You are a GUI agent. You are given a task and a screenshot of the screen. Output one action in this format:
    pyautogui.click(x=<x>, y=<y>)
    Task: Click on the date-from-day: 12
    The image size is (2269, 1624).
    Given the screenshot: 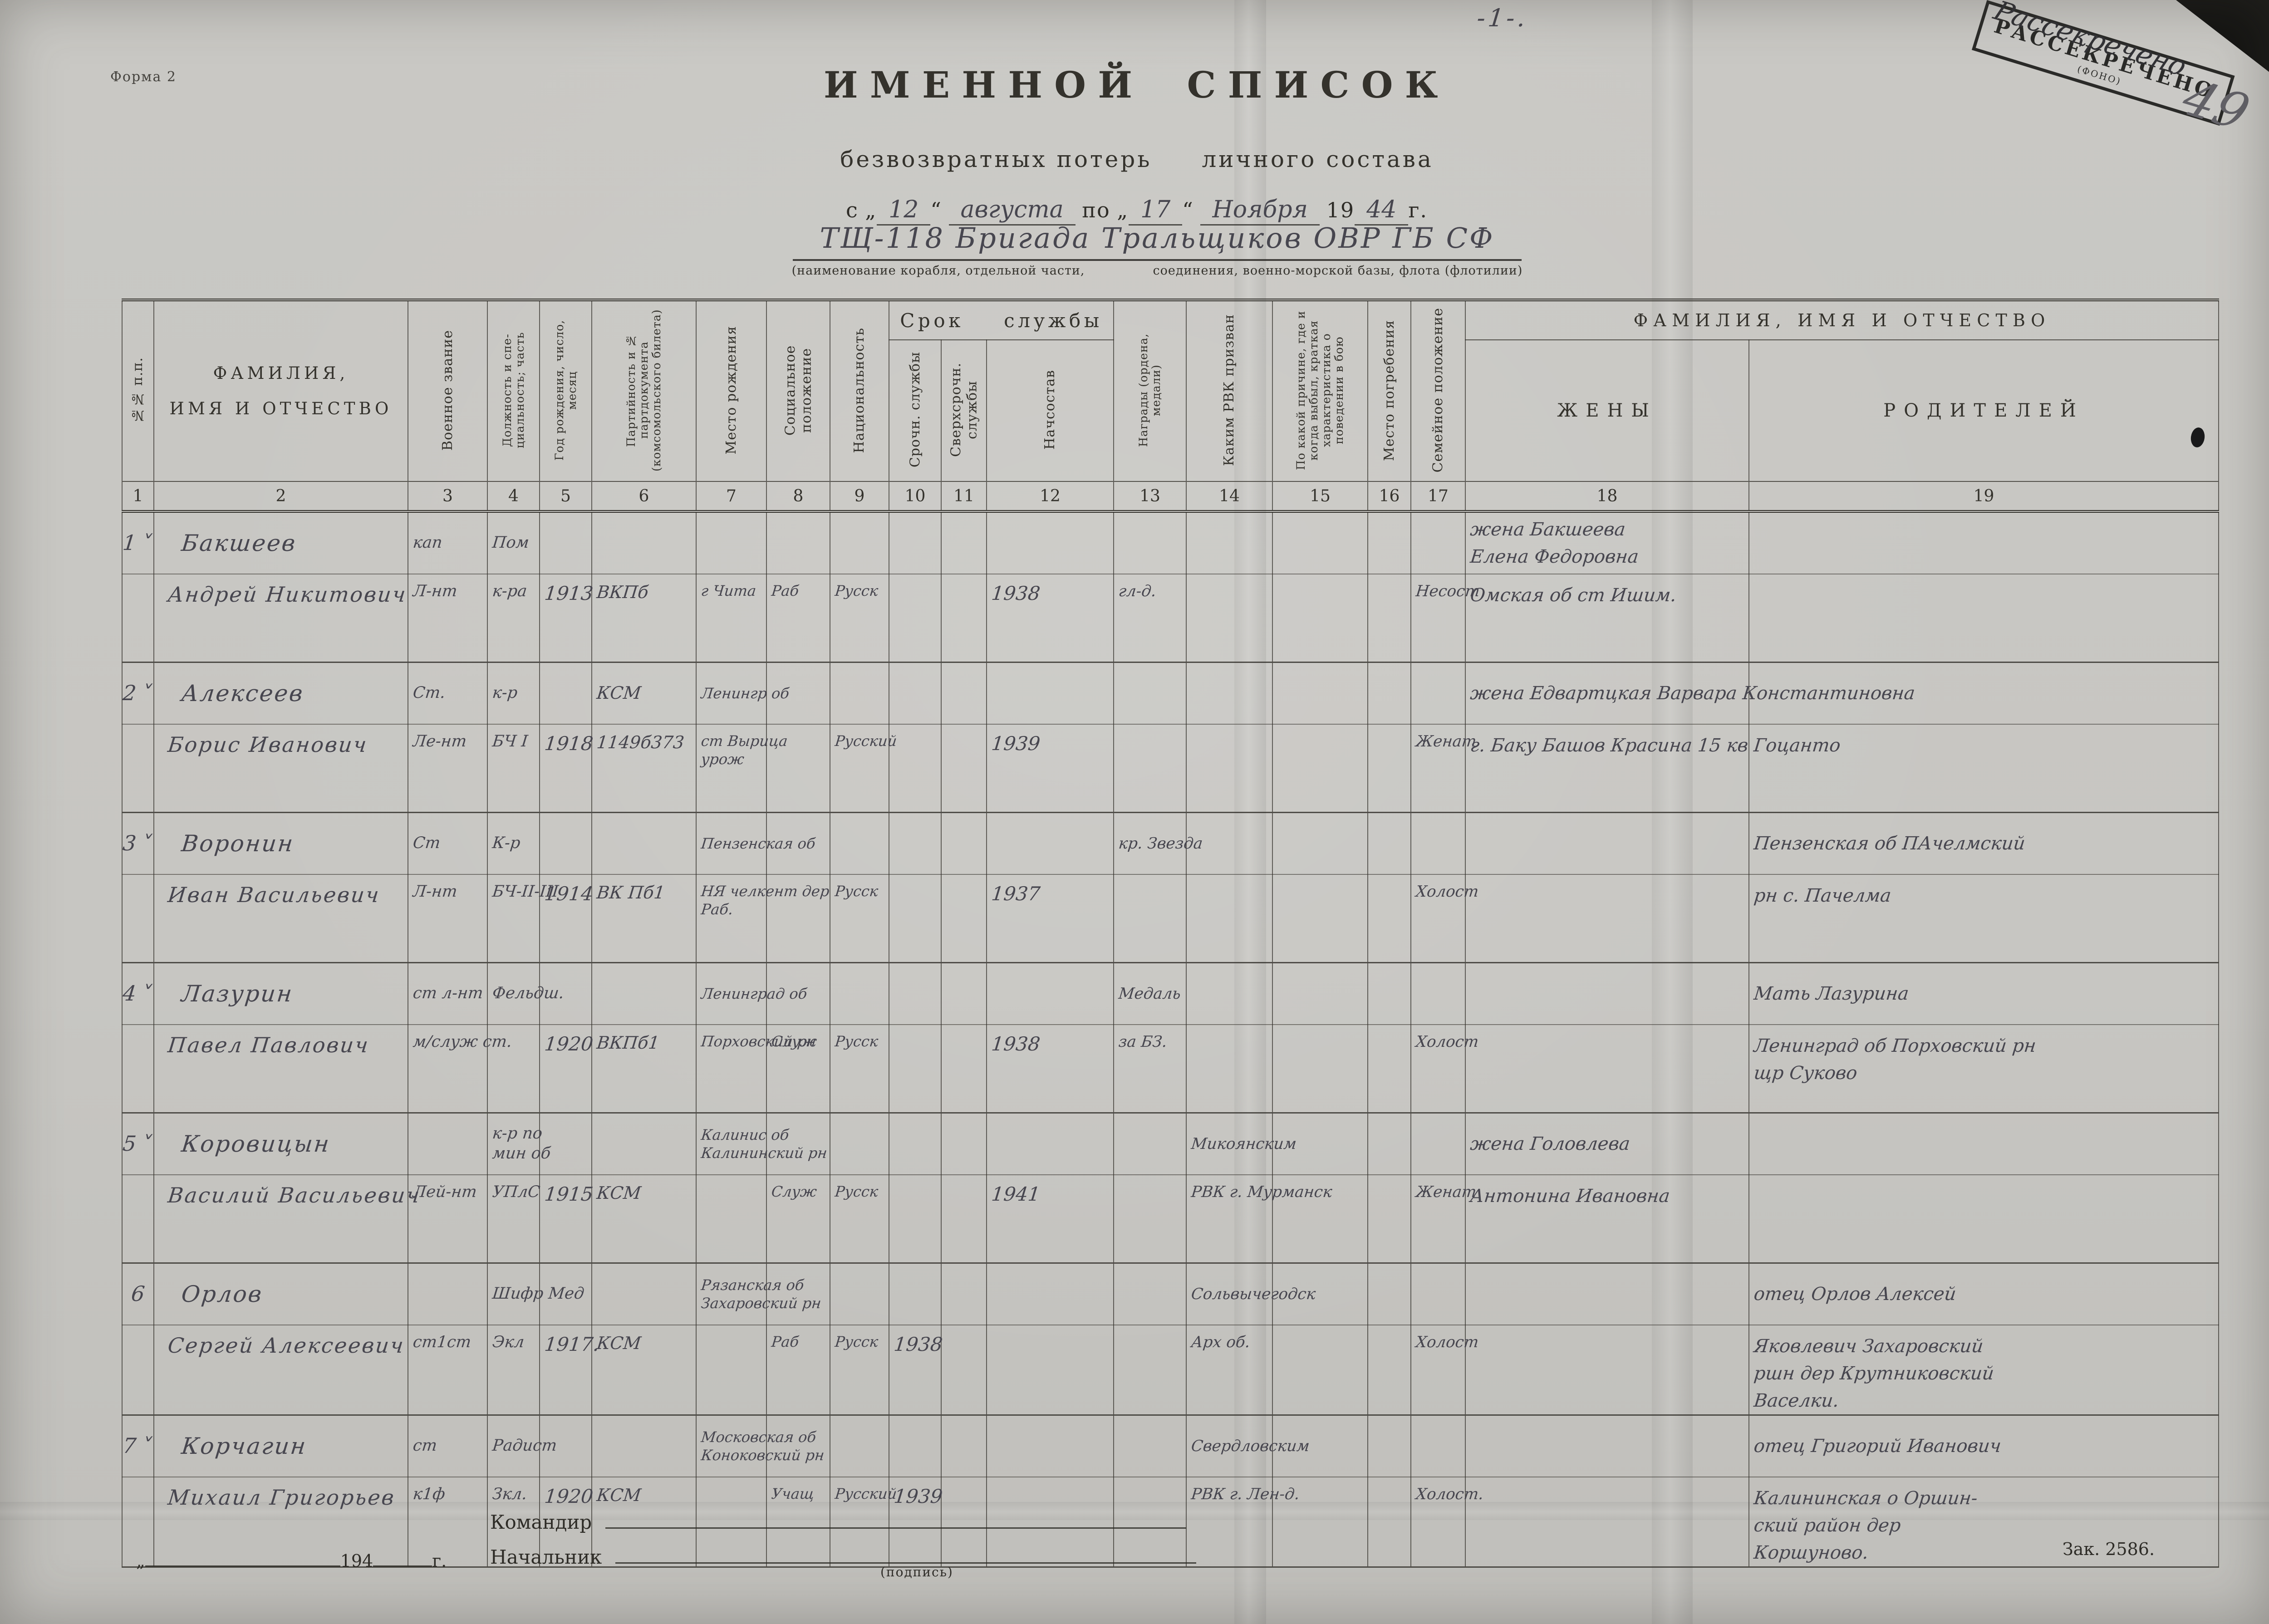 What is the action you would take?
    pyautogui.click(x=904, y=211)
    